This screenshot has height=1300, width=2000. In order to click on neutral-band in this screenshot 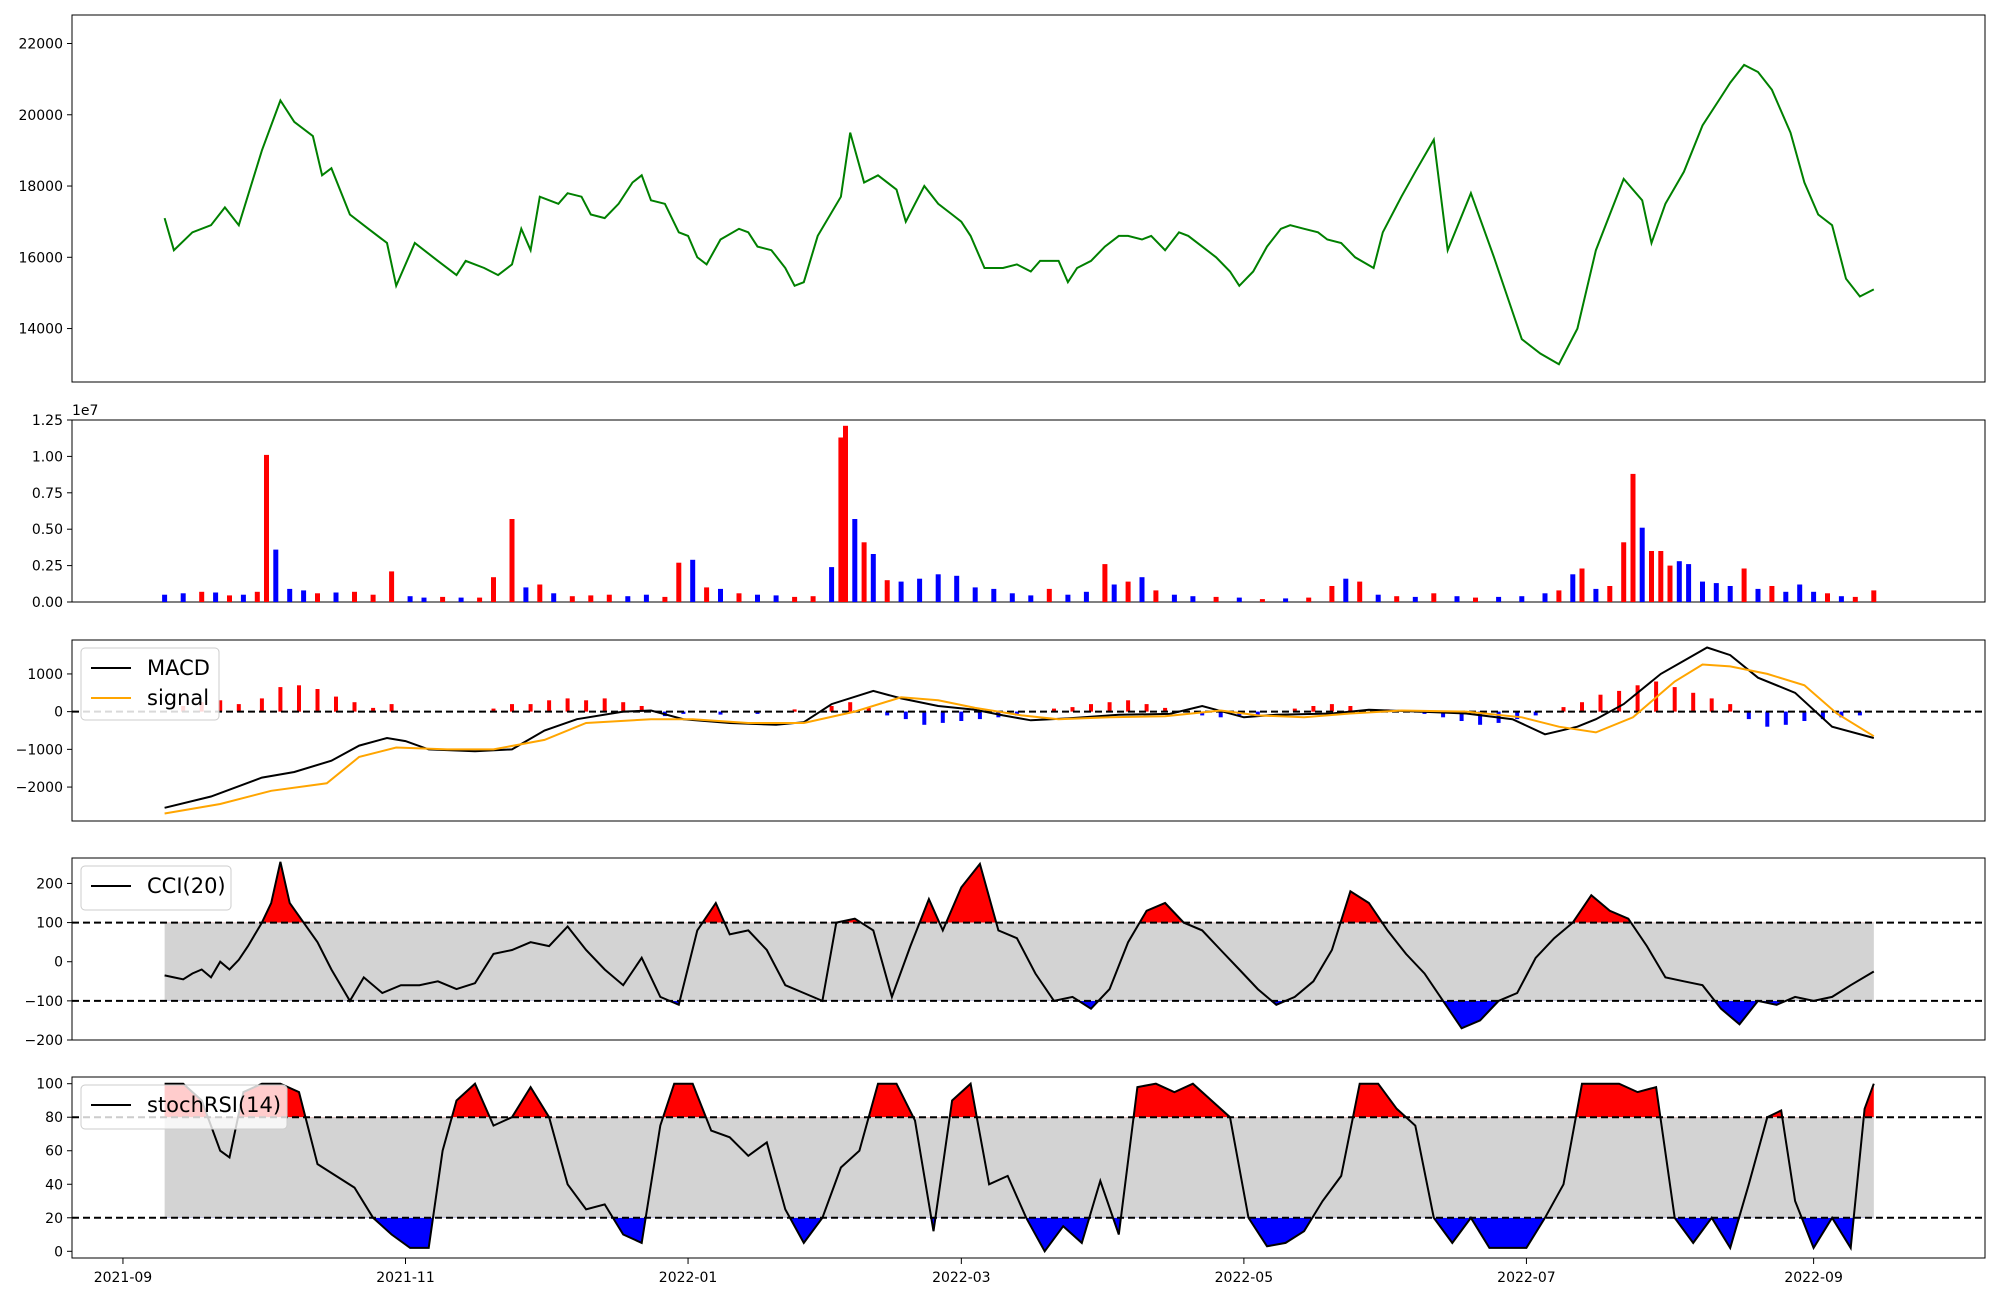, I will do `click(1019, 961)`.